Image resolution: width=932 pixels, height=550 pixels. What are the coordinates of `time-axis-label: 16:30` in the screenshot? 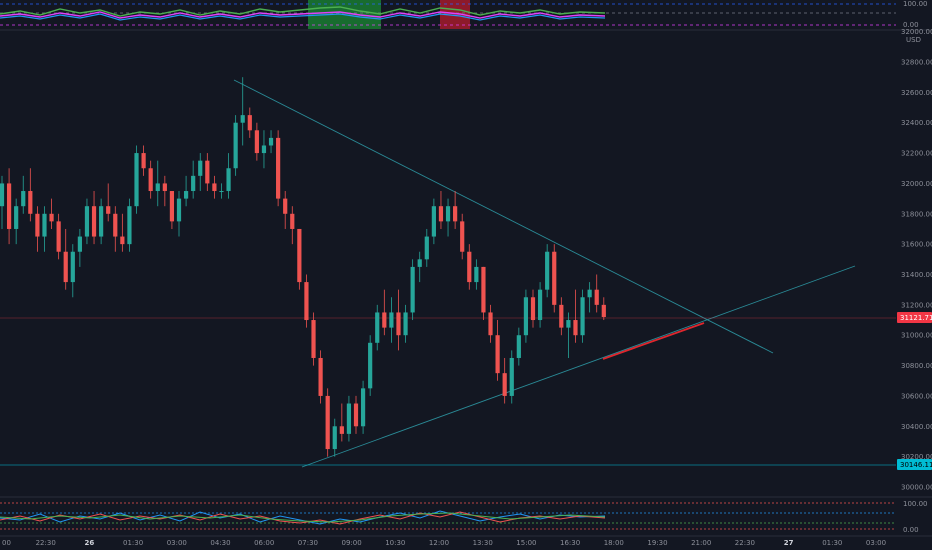 It's located at (570, 543).